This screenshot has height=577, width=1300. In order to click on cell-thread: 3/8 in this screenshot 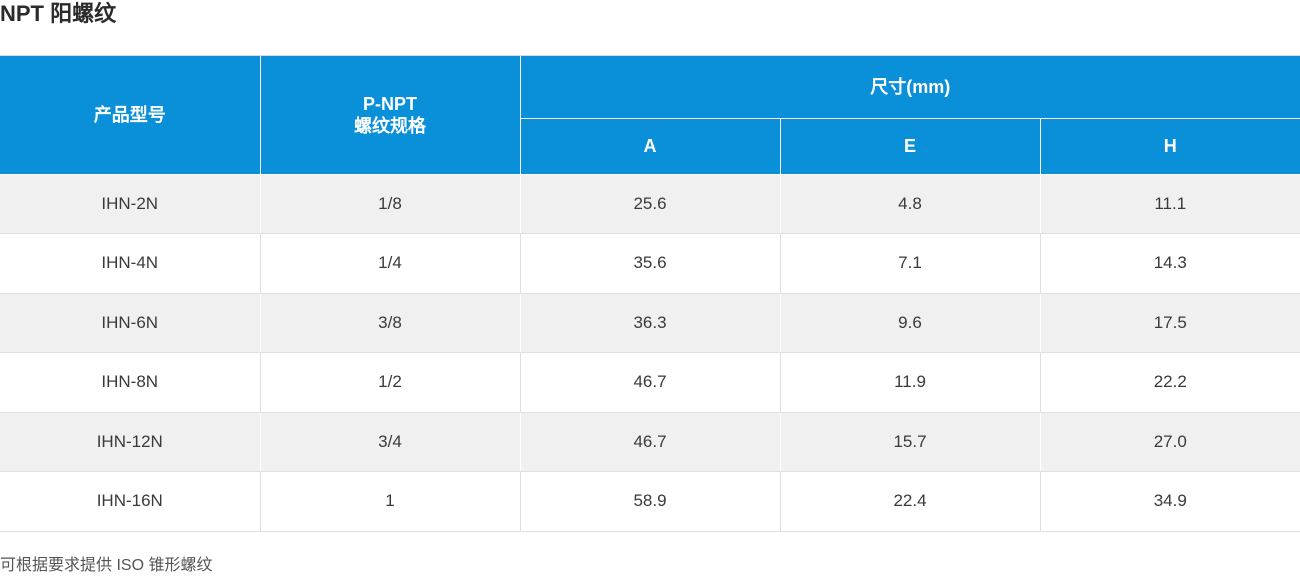, I will do `click(390, 323)`.